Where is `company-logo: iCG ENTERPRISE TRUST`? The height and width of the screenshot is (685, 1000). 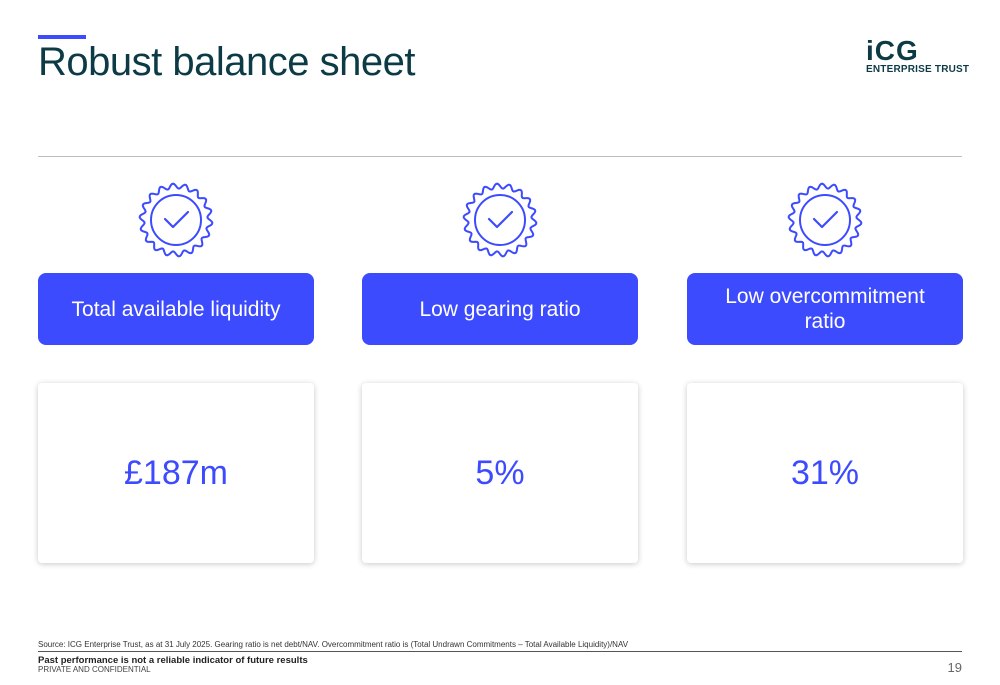
company-logo: iCG ENTERPRISE TRUST is located at coordinates (918, 55).